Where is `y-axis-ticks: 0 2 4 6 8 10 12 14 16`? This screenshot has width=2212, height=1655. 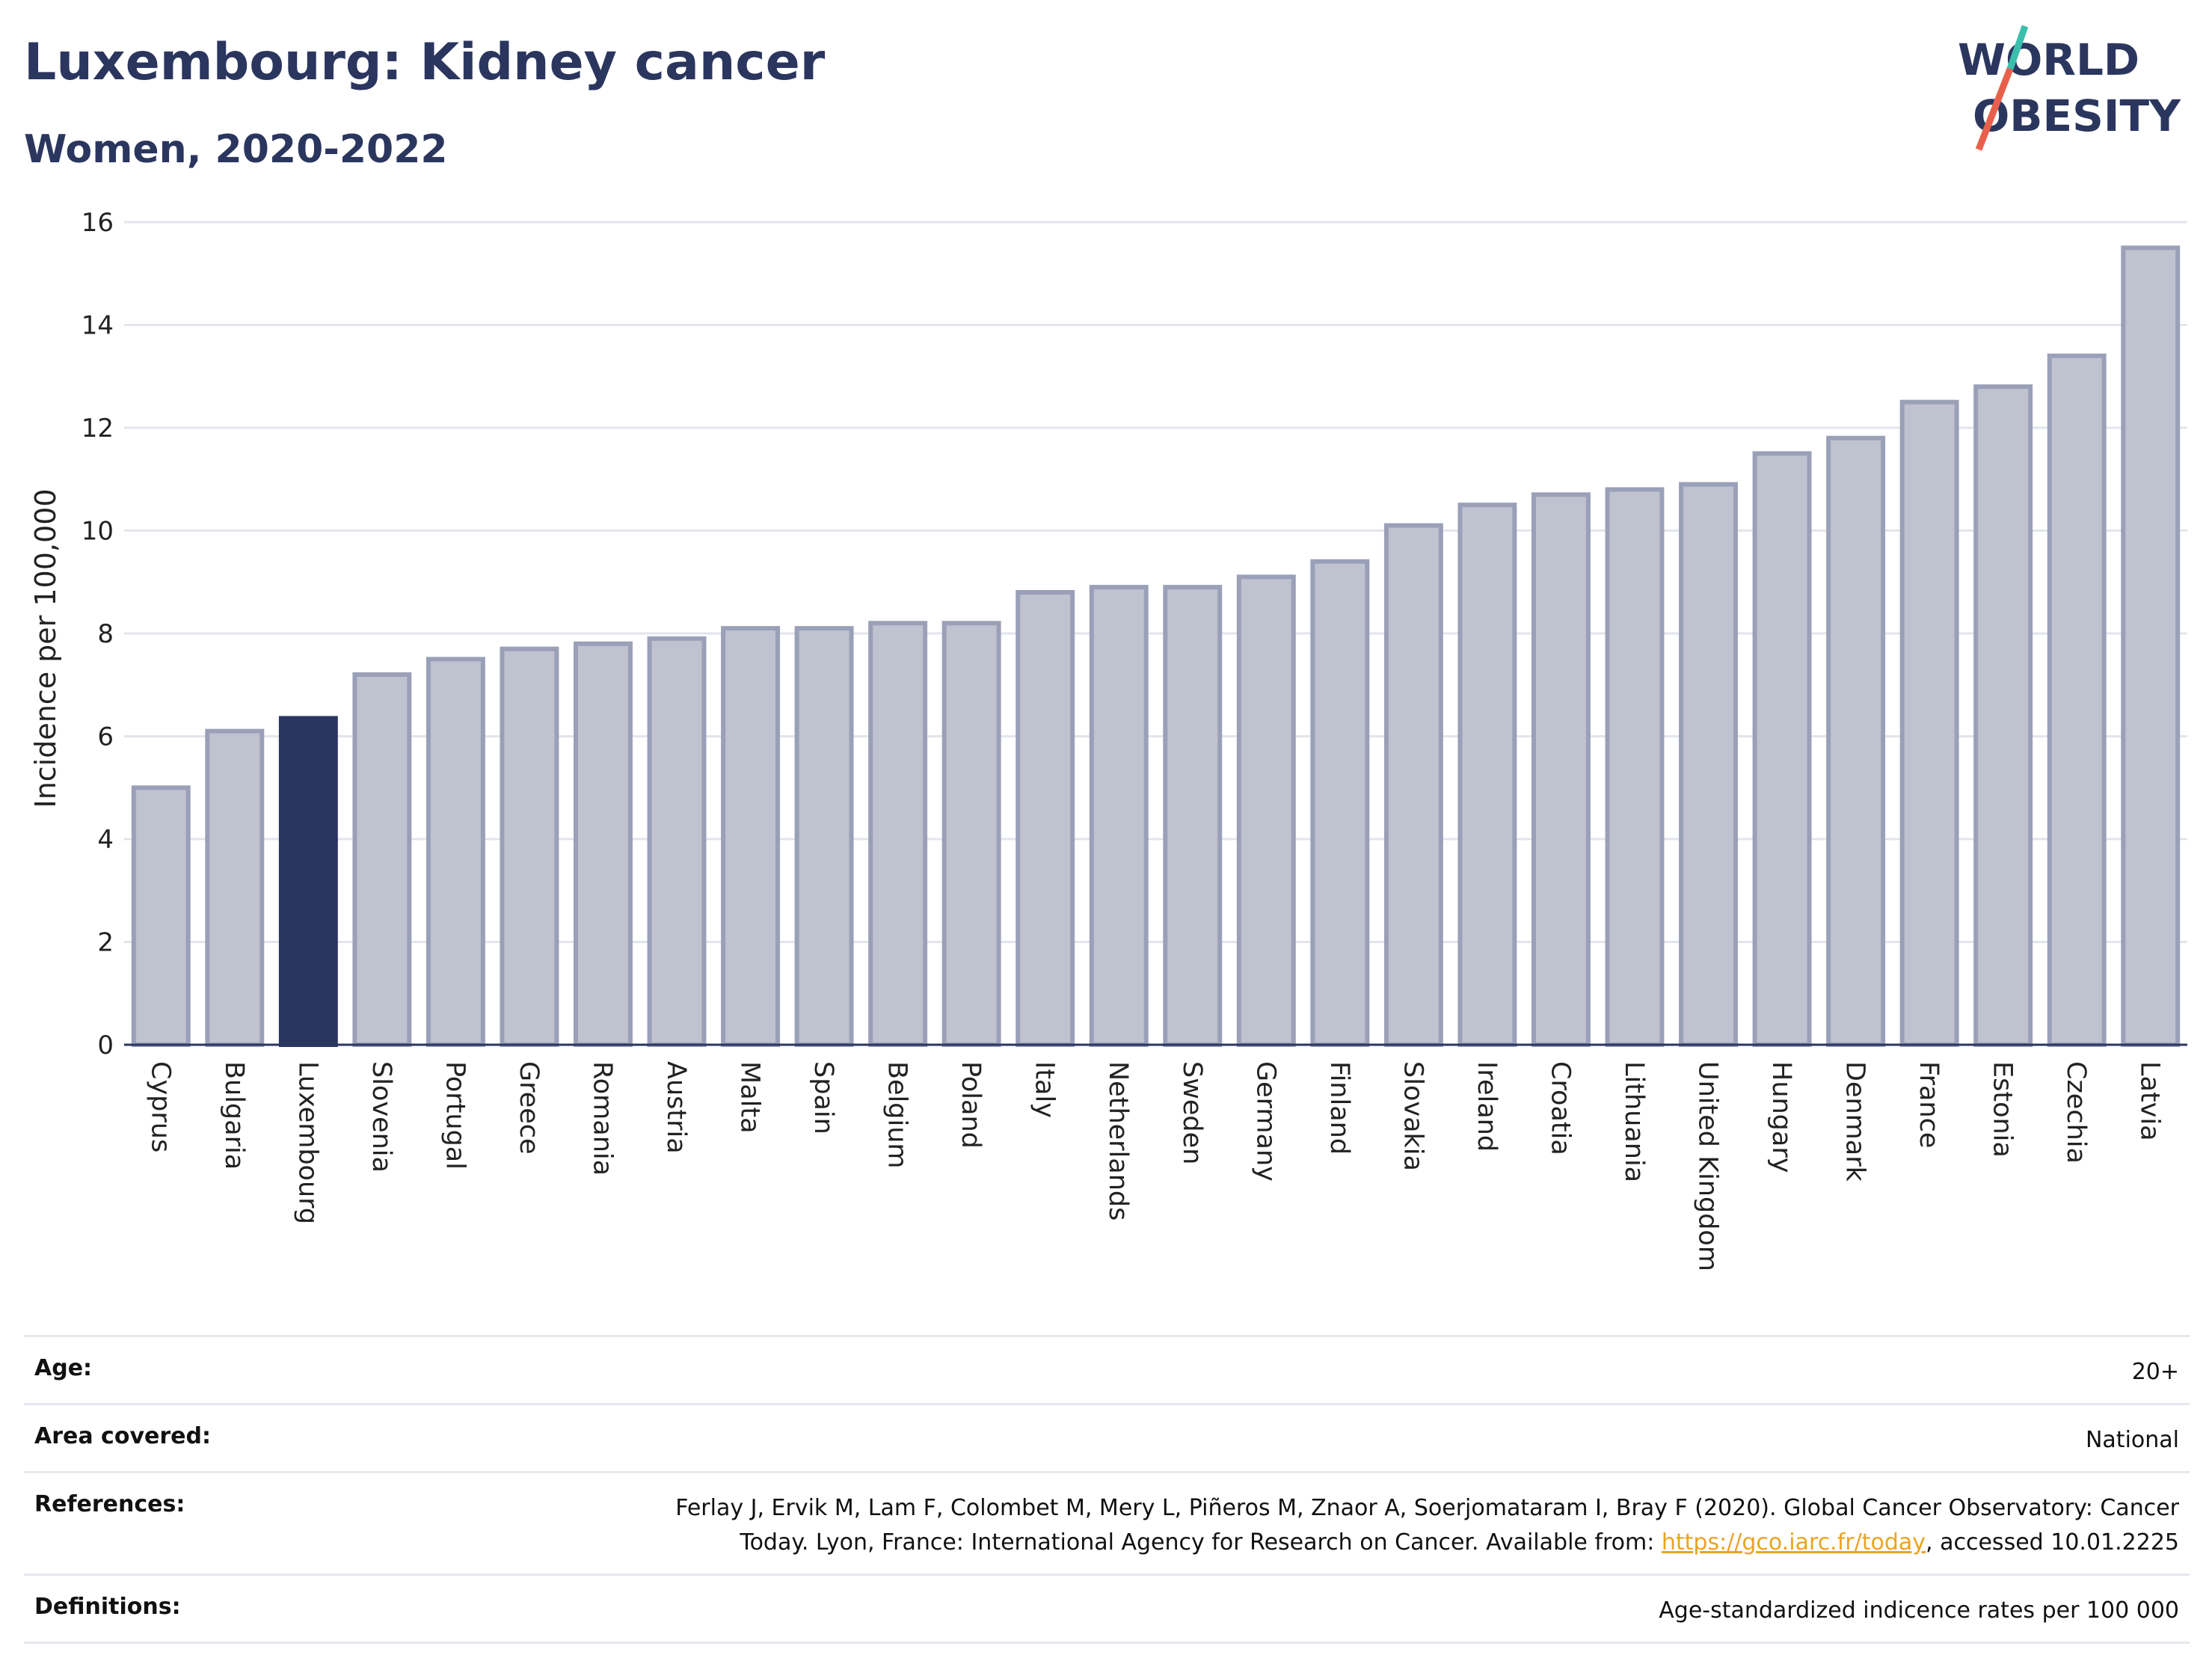
y-axis-ticks: 0 2 4 6 8 10 12 14 16 is located at coordinates (98, 634).